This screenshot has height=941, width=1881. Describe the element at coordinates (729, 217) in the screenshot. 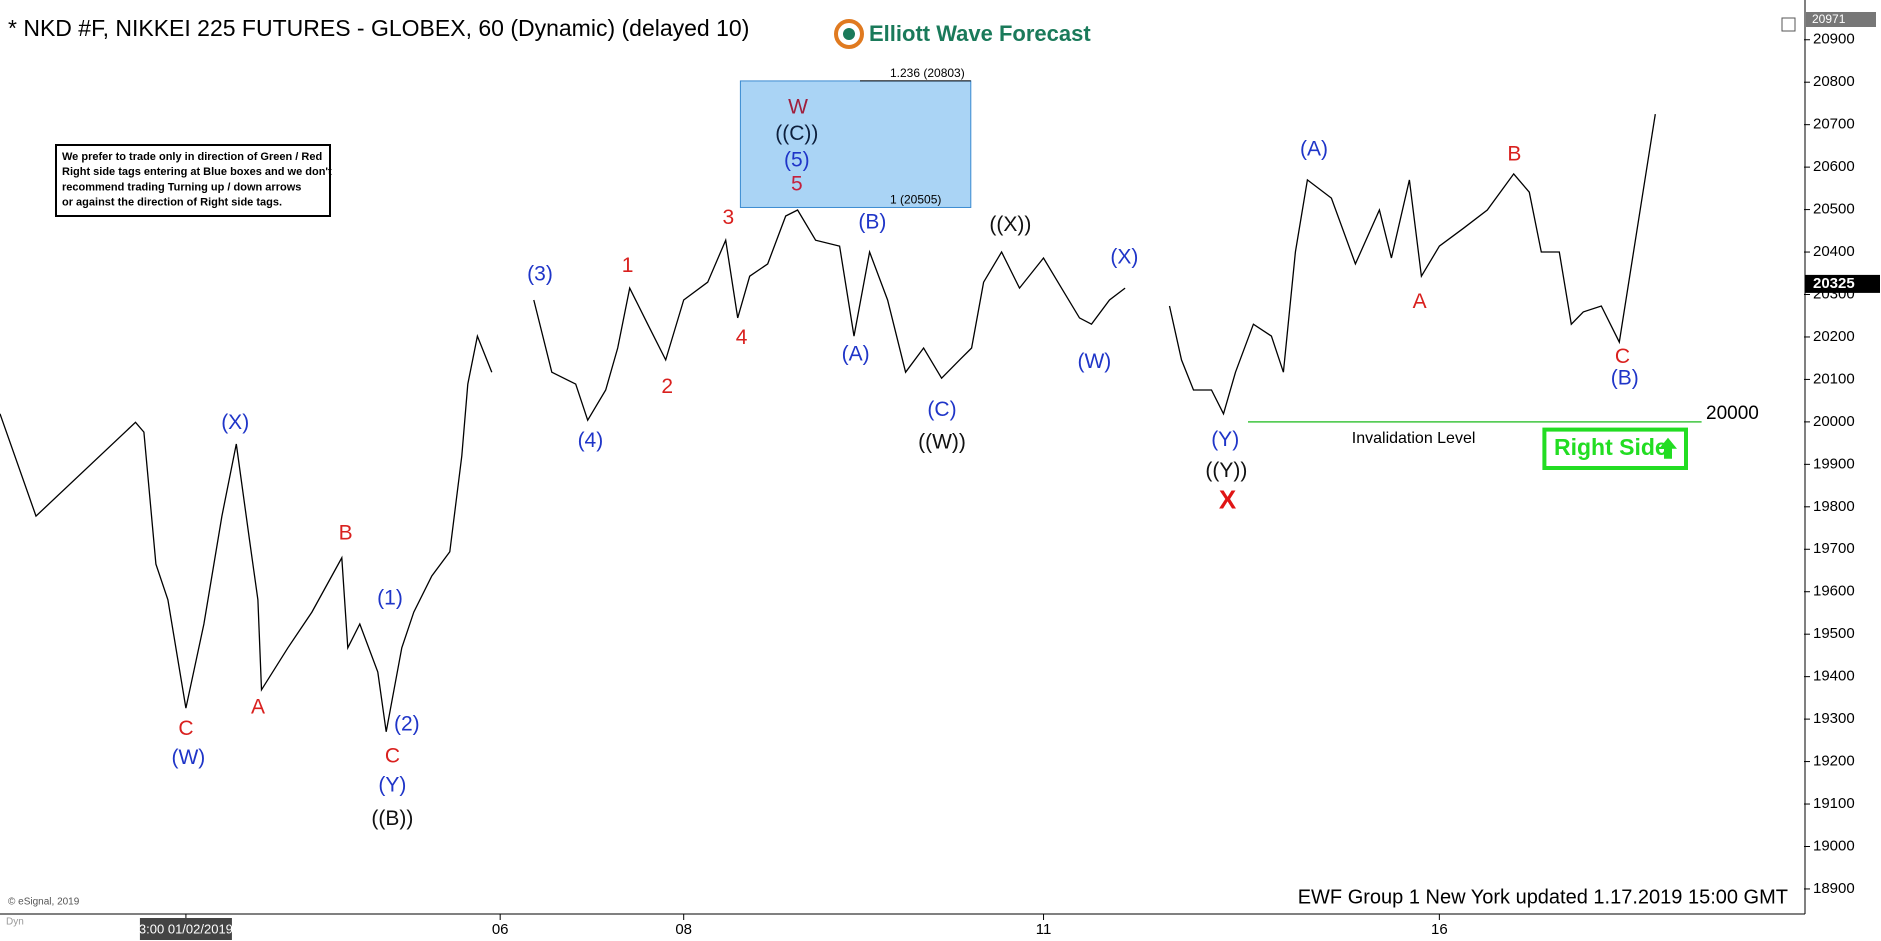

I see `wave-label: 3` at that location.